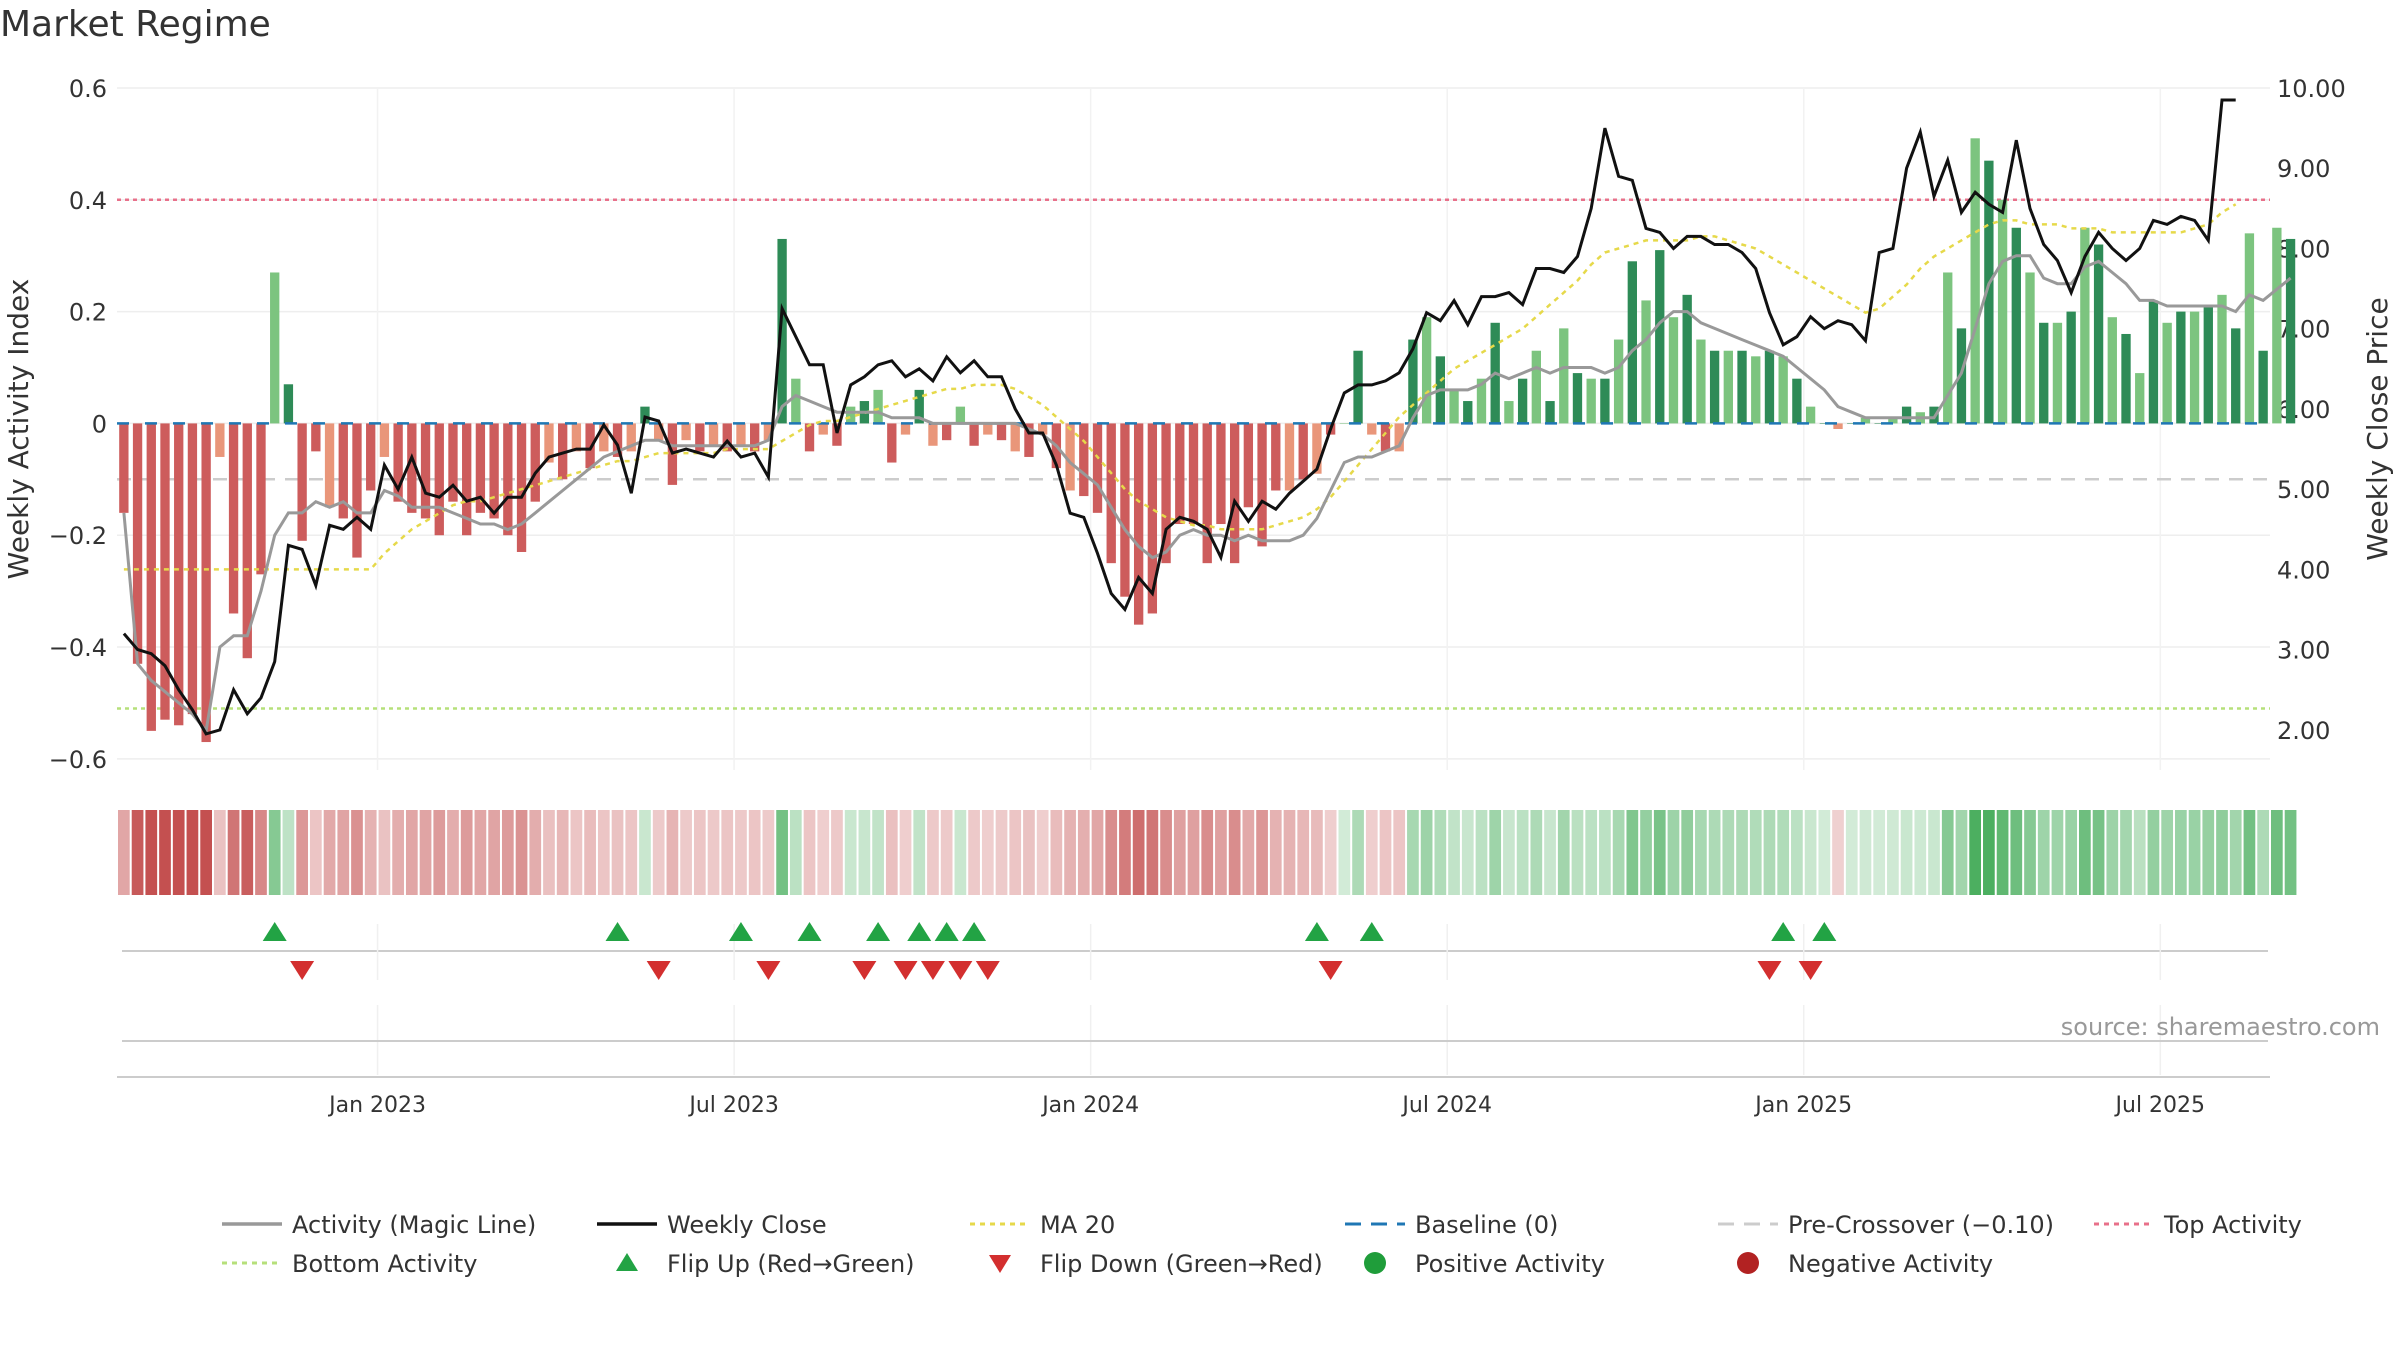 This screenshot has height=1350, width=2400. What do you see at coordinates (78, 760) in the screenshot?
I see `left-tick-label: −0.6` at bounding box center [78, 760].